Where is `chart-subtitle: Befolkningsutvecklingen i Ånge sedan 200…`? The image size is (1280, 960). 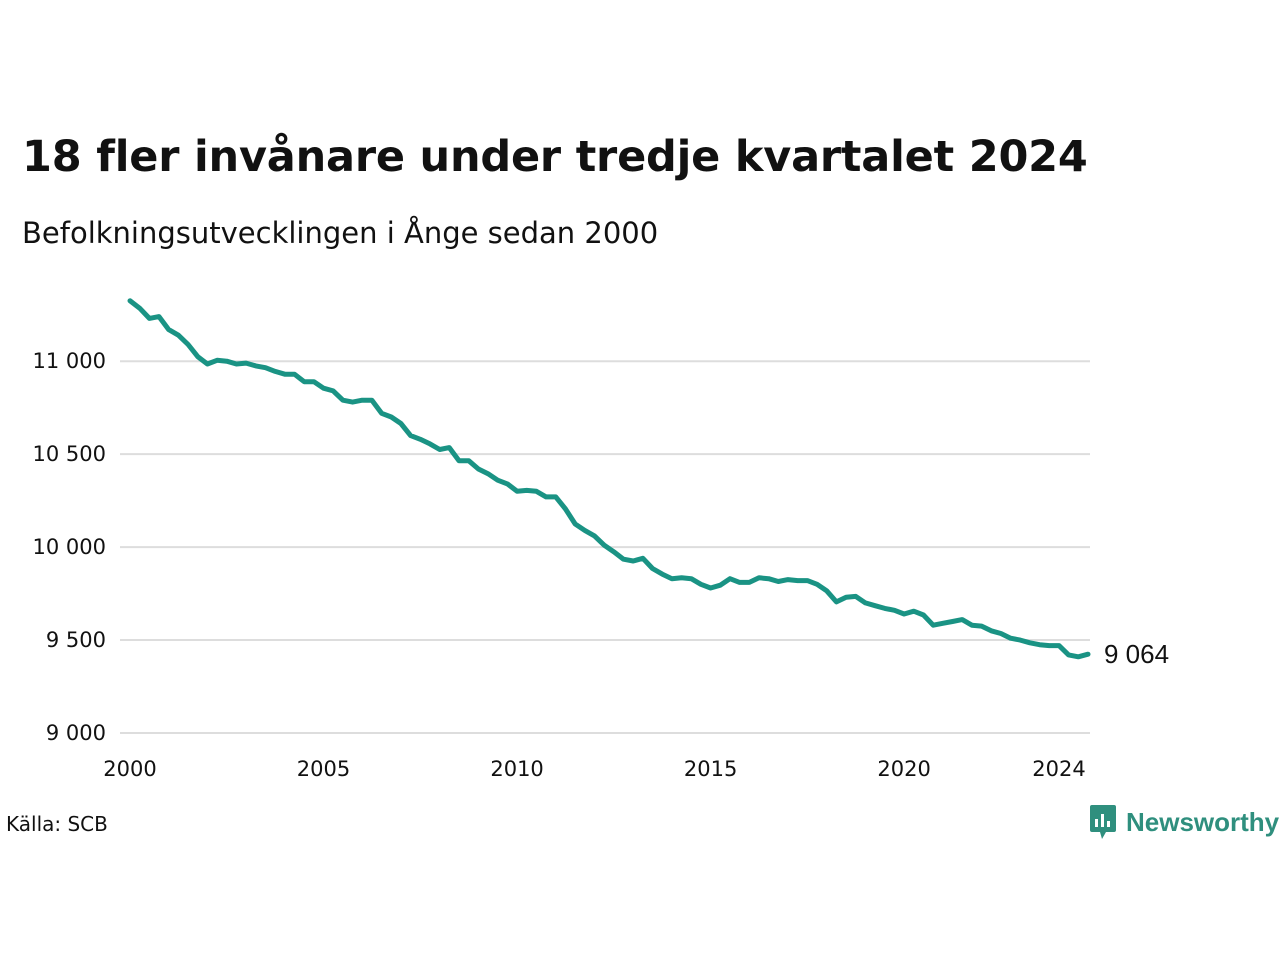
chart-subtitle: Befolkningsutvecklingen i Ånge sedan 200… is located at coordinates (340, 233).